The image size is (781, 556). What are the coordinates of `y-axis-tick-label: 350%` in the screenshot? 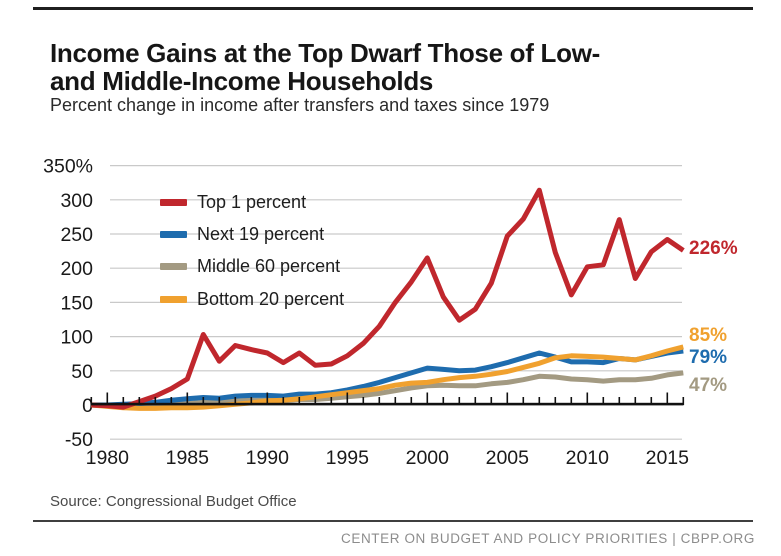 It's located at (68, 167).